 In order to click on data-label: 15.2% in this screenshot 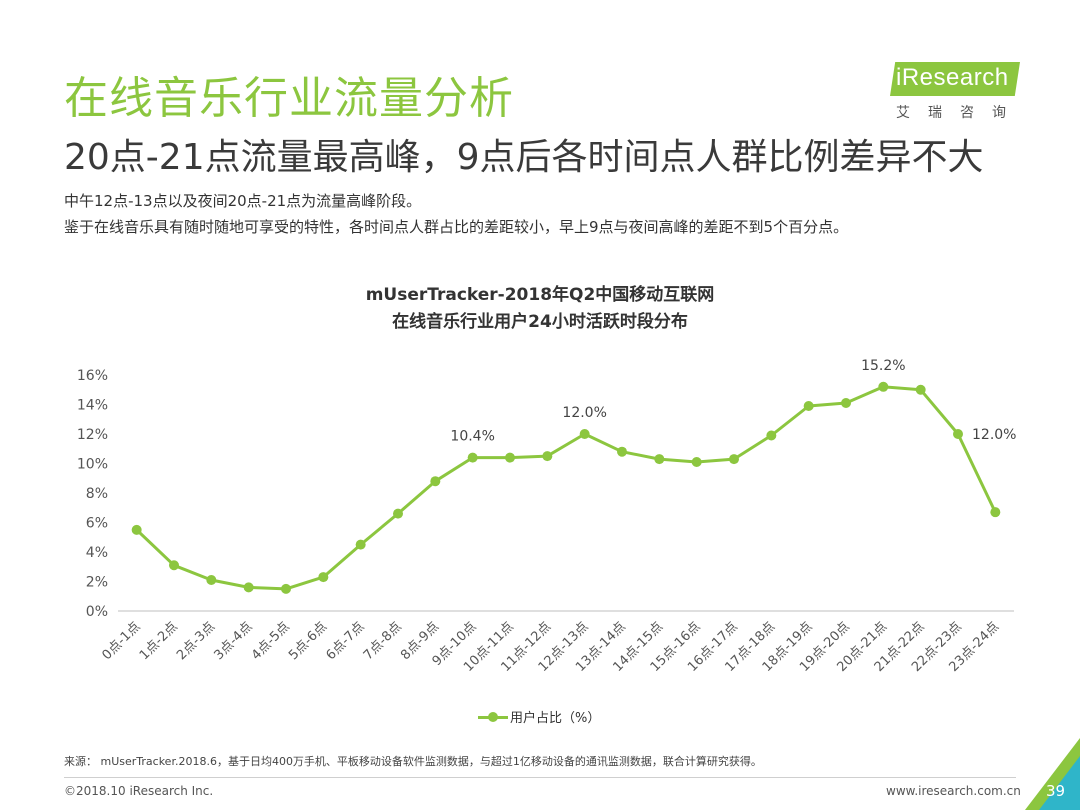, I will do `click(883, 366)`.